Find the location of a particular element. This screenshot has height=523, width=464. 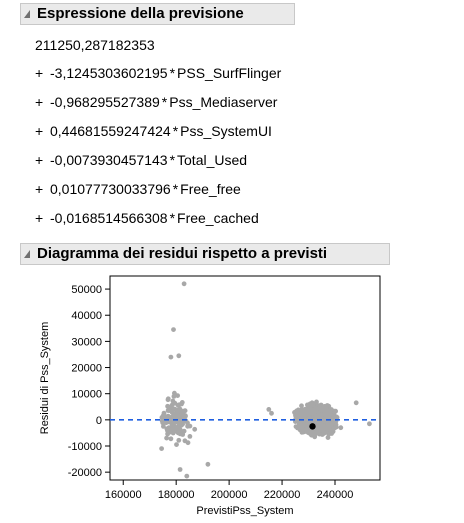

y-tick-label: -20000 is located at coordinates (85, 473).